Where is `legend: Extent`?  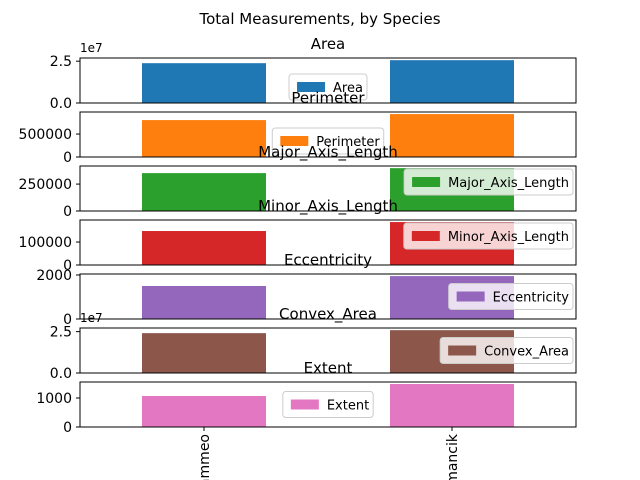
legend: Extent is located at coordinates (328, 404).